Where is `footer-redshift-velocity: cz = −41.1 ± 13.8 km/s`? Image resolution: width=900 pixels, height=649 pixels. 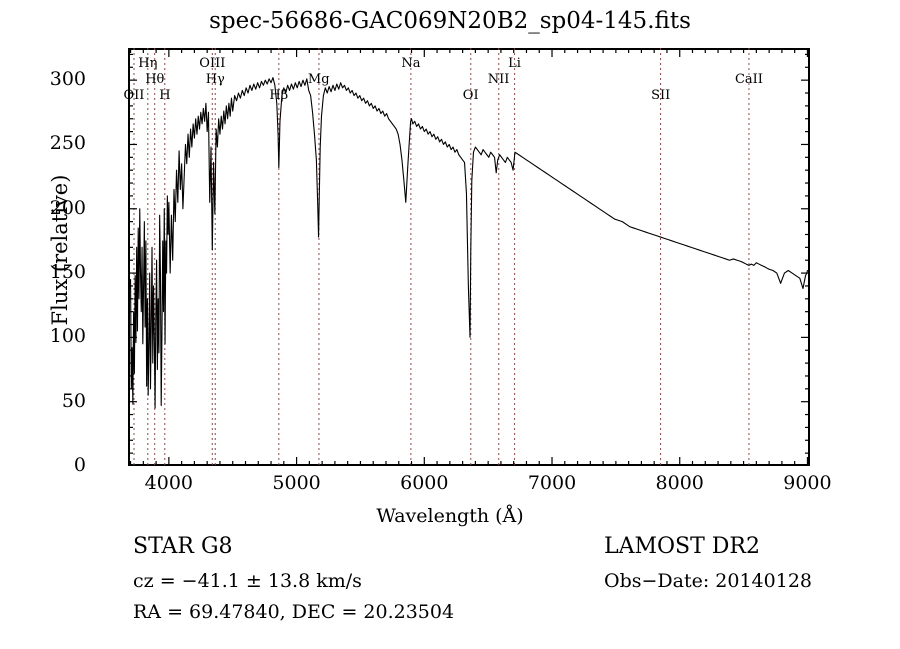
footer-redshift-velocity: cz = −41.1 ± 13.8 km/s is located at coordinates (247, 581).